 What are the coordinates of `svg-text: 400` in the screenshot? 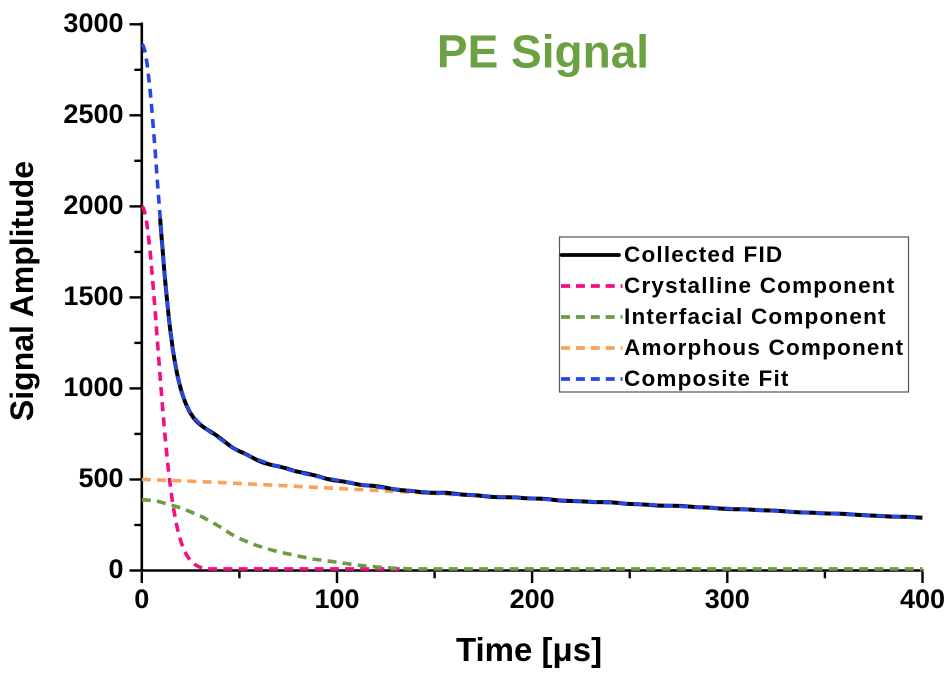 It's located at (922, 599).